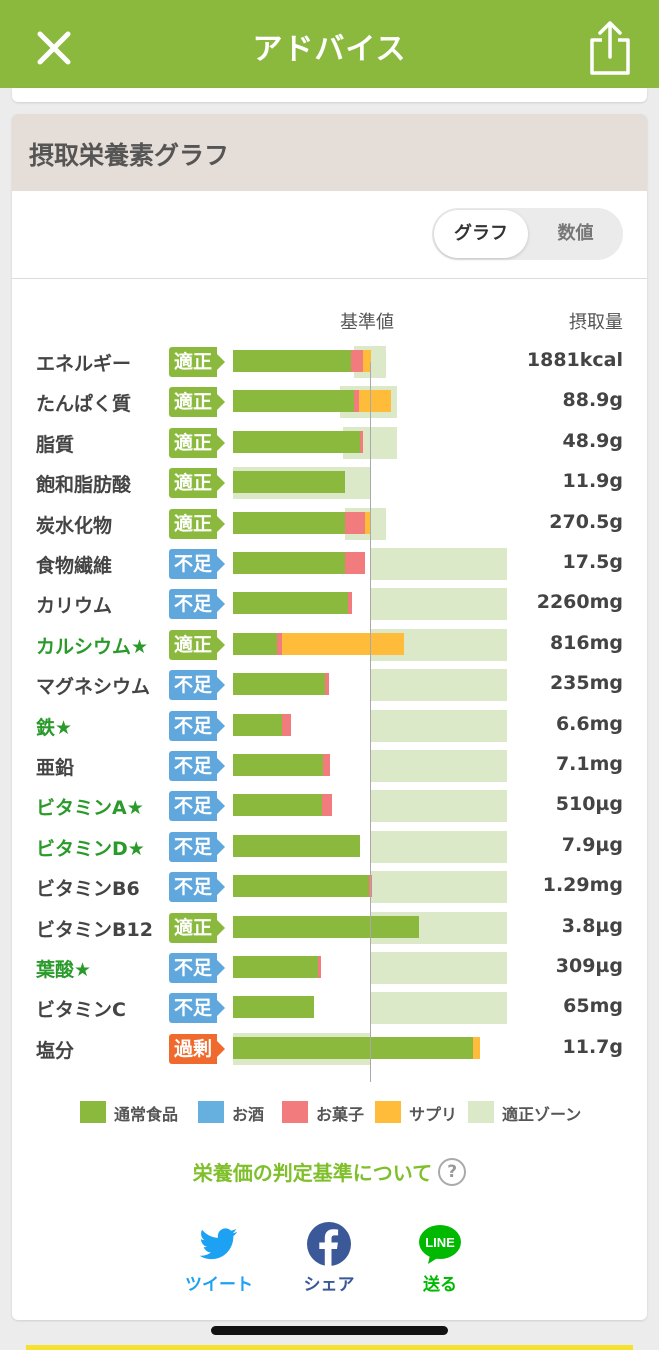 This screenshot has width=659, height=1350. What do you see at coordinates (197, 1048) in the screenshot?
I see `status-badge: 過剰` at bounding box center [197, 1048].